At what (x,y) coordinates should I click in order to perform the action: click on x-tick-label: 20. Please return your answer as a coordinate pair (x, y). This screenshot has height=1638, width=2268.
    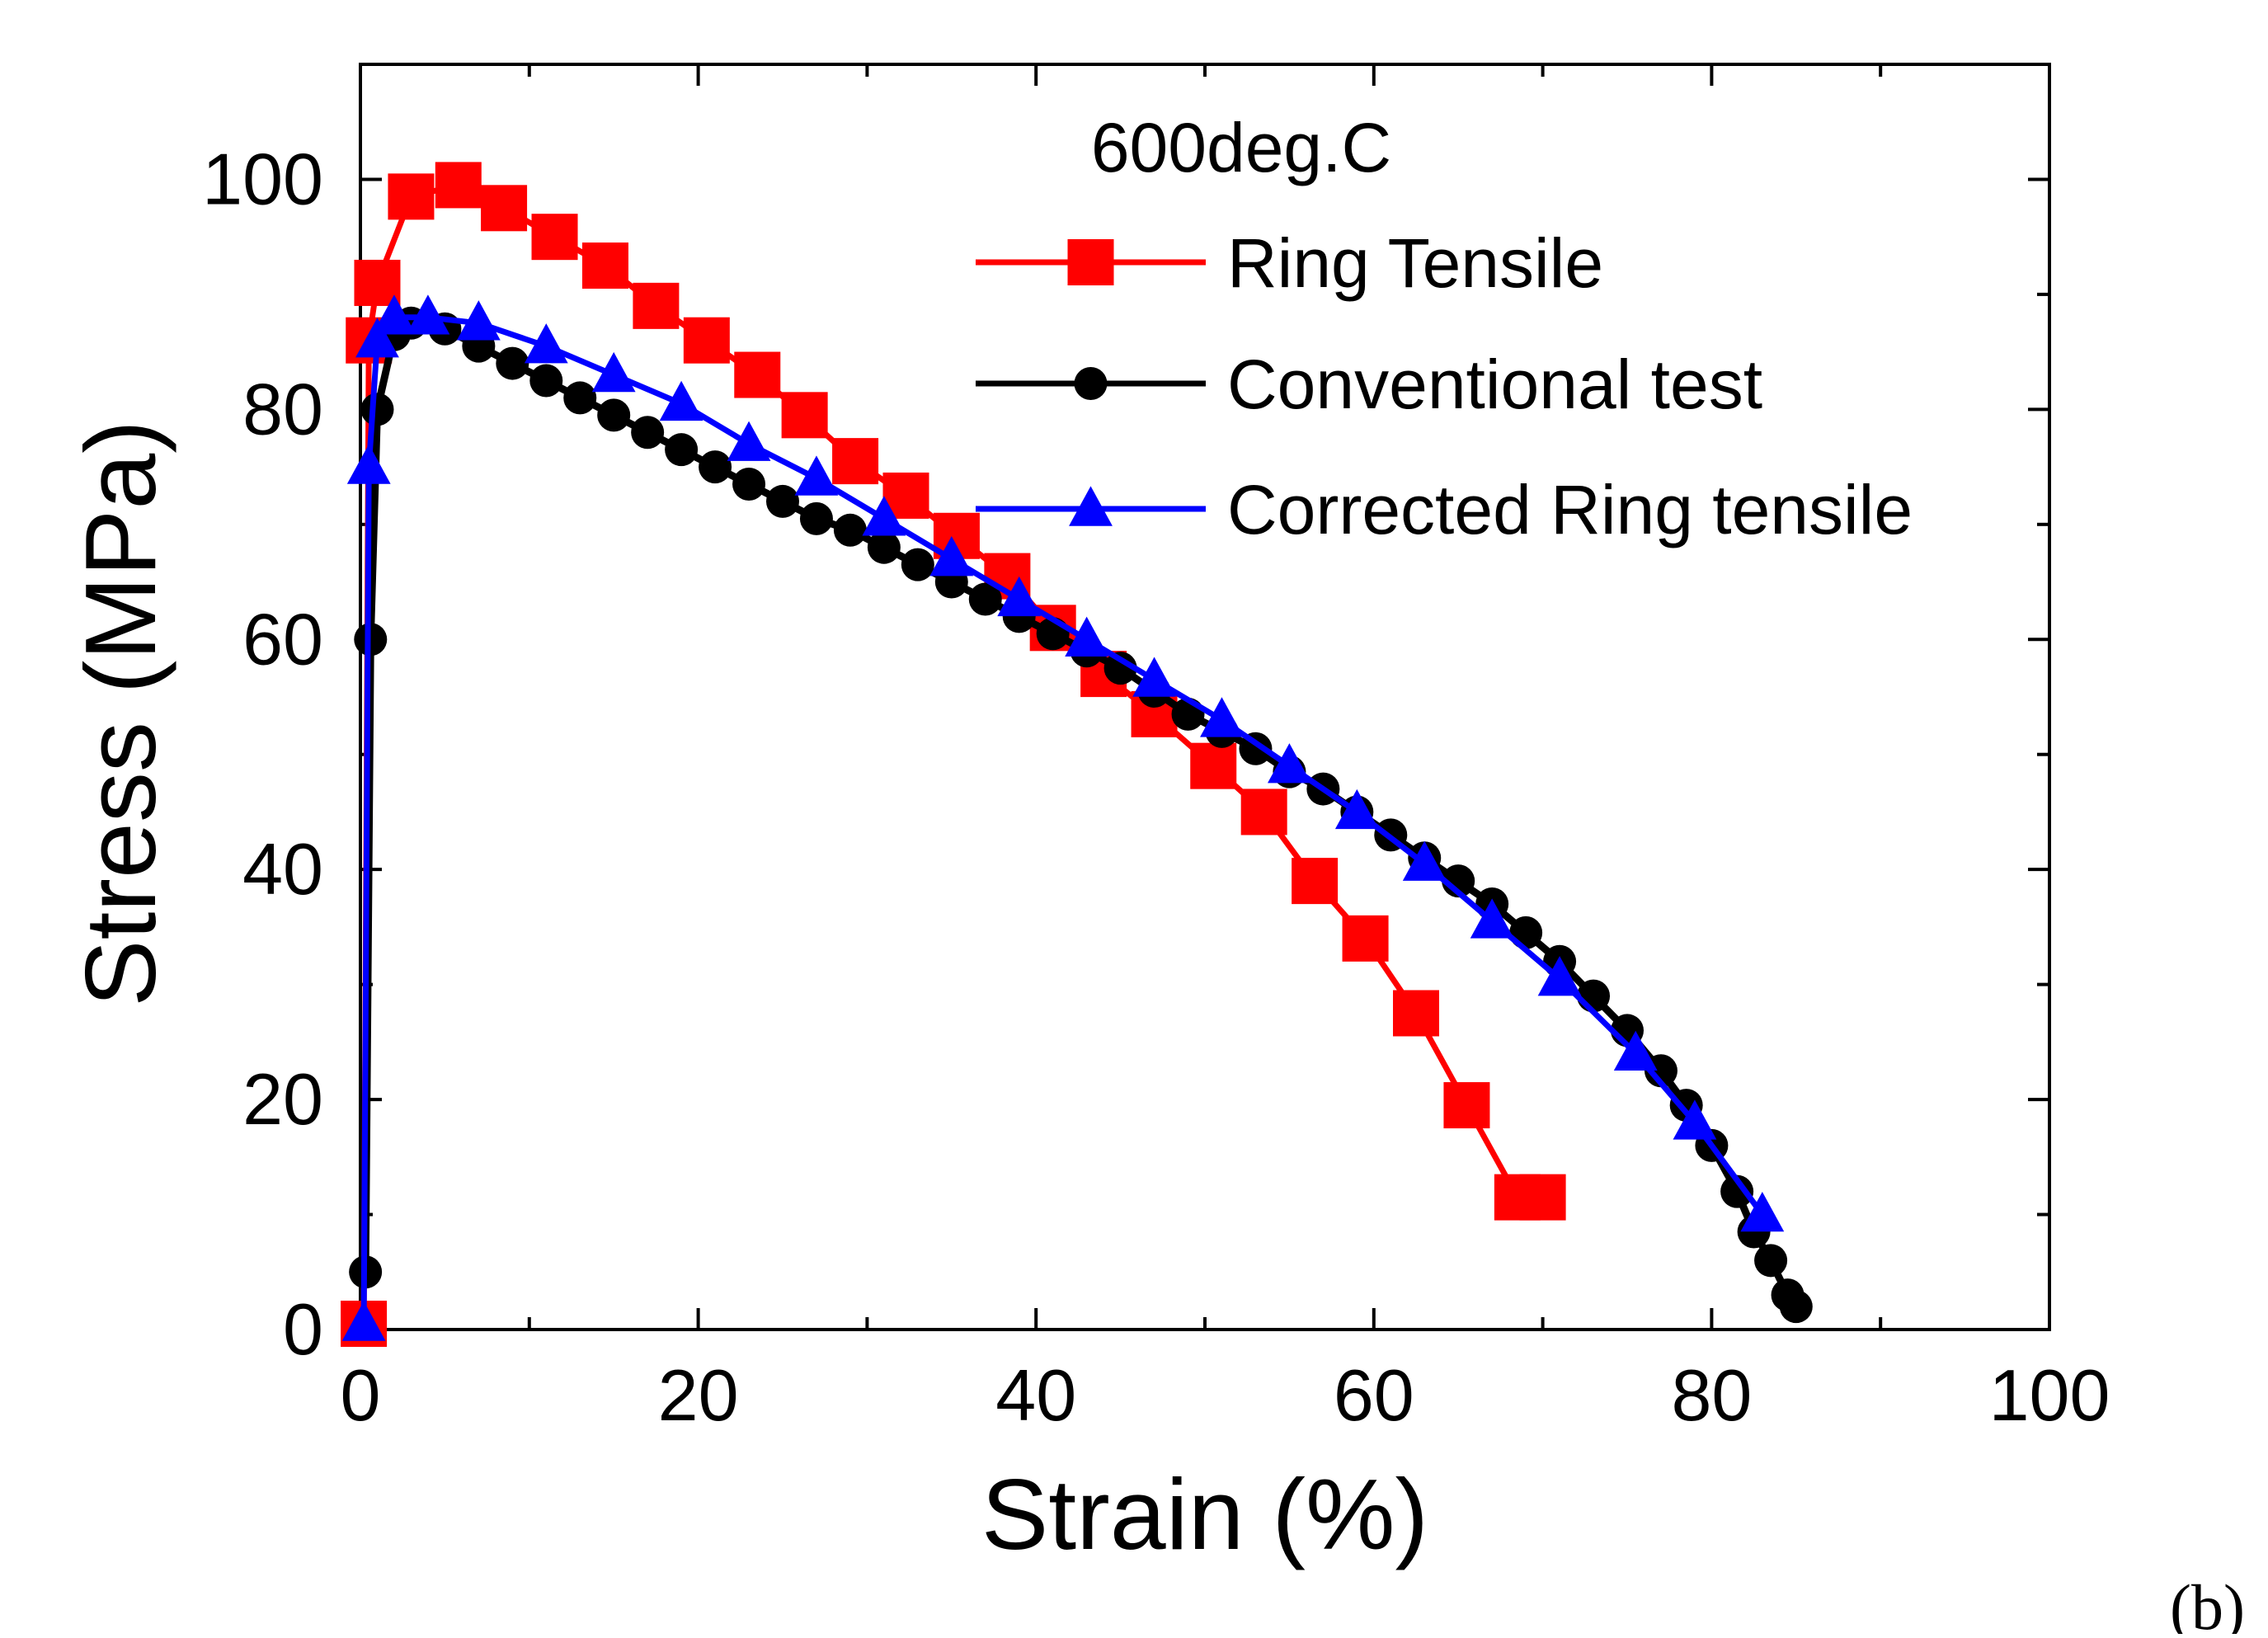
    Looking at the image, I should click on (698, 1395).